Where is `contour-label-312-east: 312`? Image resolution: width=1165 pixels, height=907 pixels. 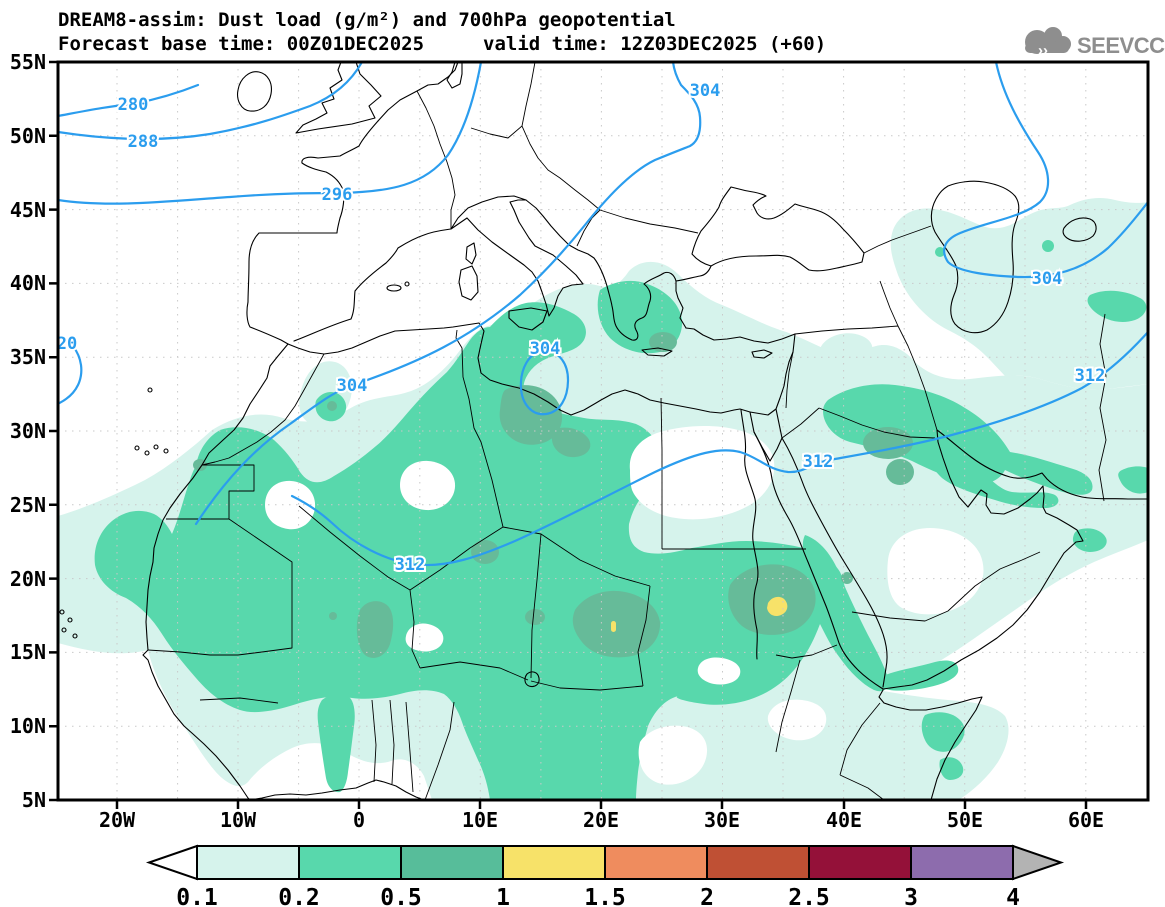 contour-label-312-east: 312 is located at coordinates (1090, 376).